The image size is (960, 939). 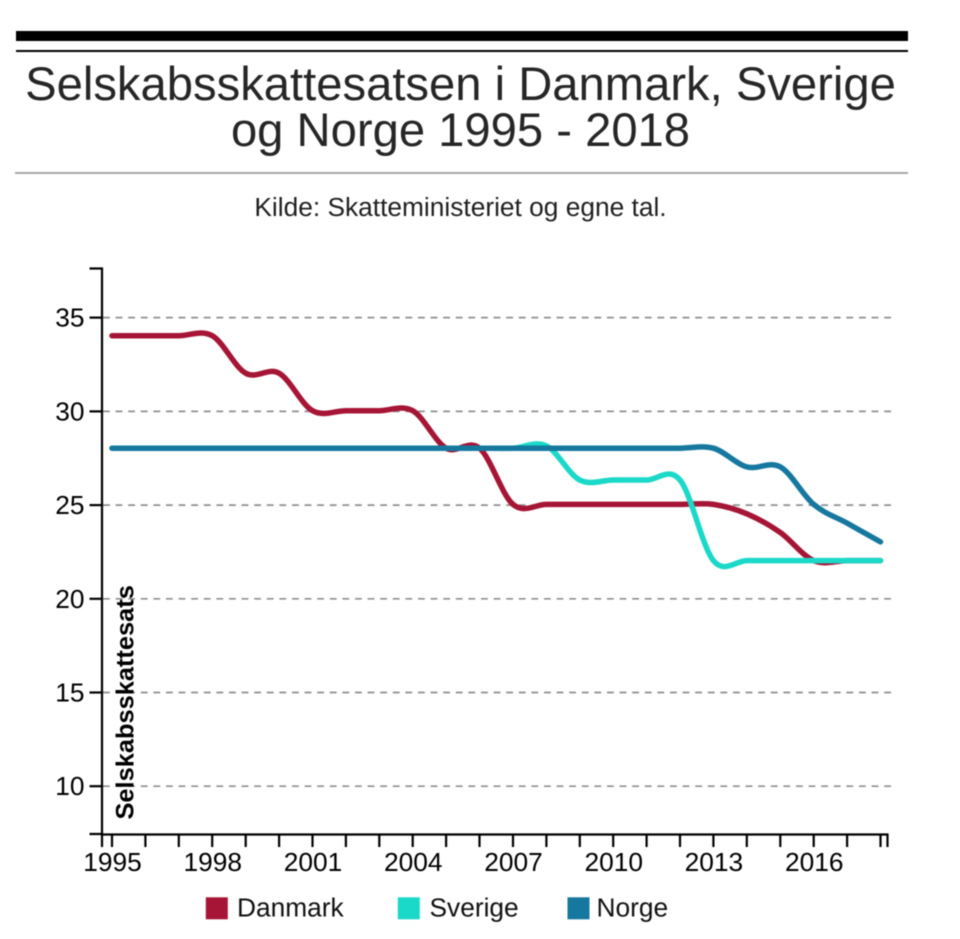 I want to click on svg-text: 25, so click(x=69, y=505).